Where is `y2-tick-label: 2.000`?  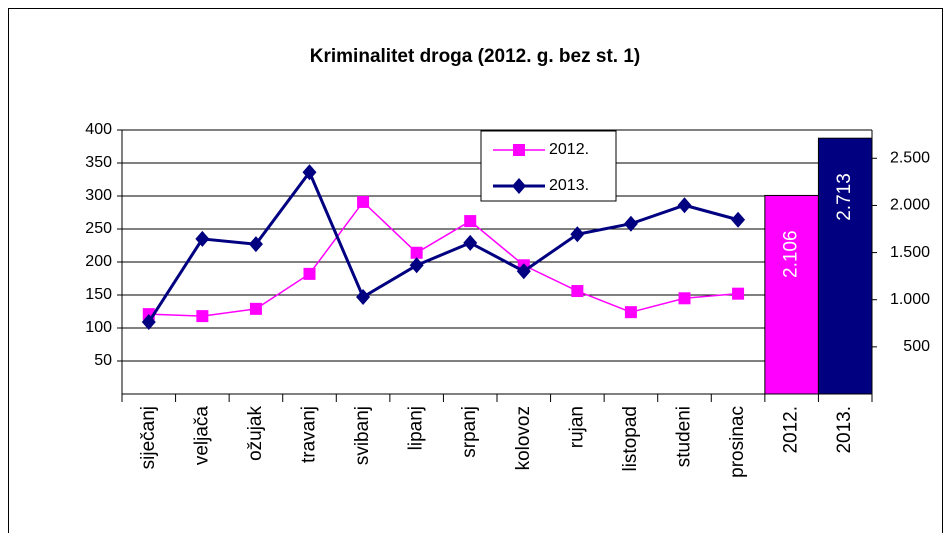 y2-tick-label: 2.000 is located at coordinates (910, 205).